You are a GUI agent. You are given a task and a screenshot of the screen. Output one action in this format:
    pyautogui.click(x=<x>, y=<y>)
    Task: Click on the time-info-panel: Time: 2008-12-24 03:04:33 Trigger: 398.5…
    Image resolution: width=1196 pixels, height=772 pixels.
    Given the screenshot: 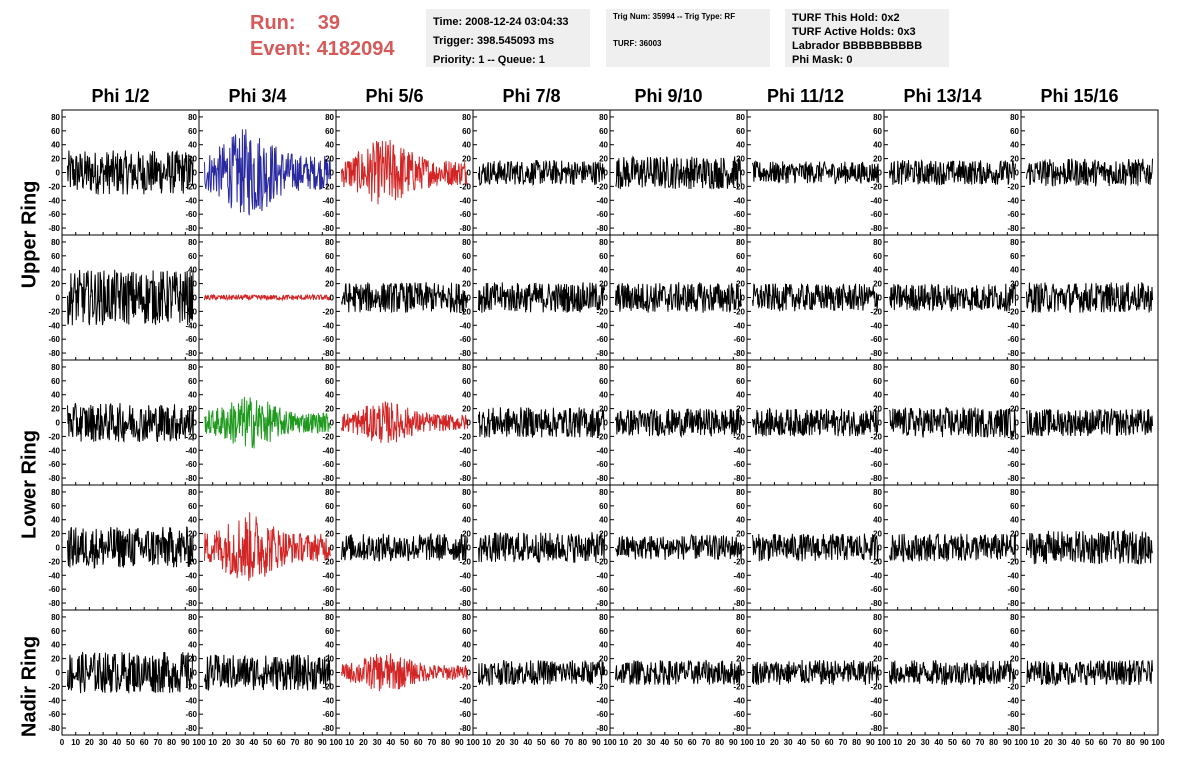 What is the action you would take?
    pyautogui.click(x=508, y=38)
    